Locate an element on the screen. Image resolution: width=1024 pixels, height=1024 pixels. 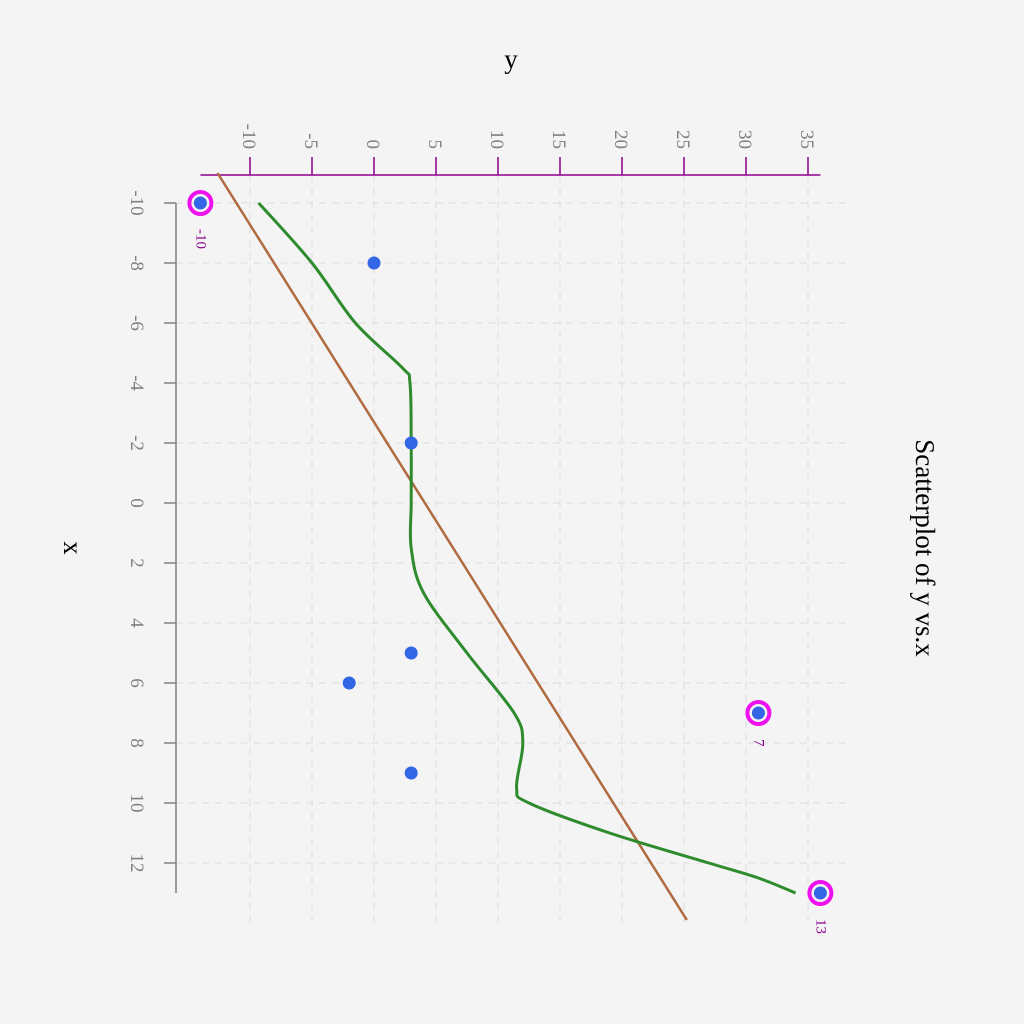
y-tick-label: 0 is located at coordinates (372, 145).